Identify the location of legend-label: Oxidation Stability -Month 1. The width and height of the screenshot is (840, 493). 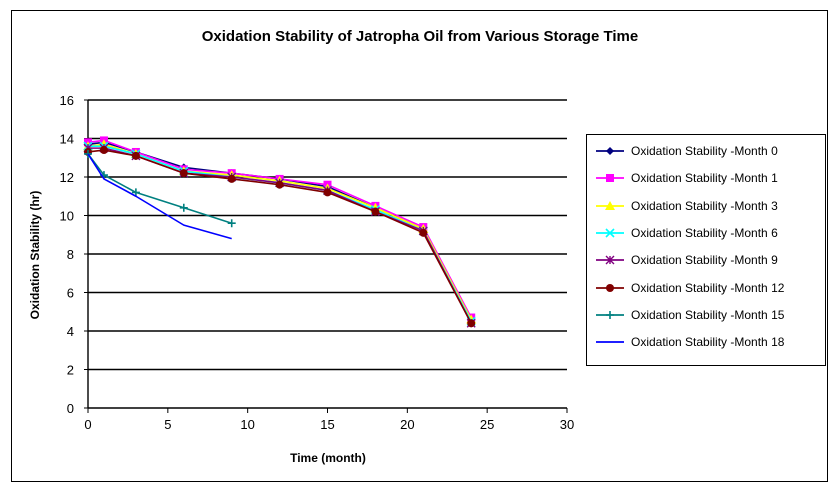
(704, 178).